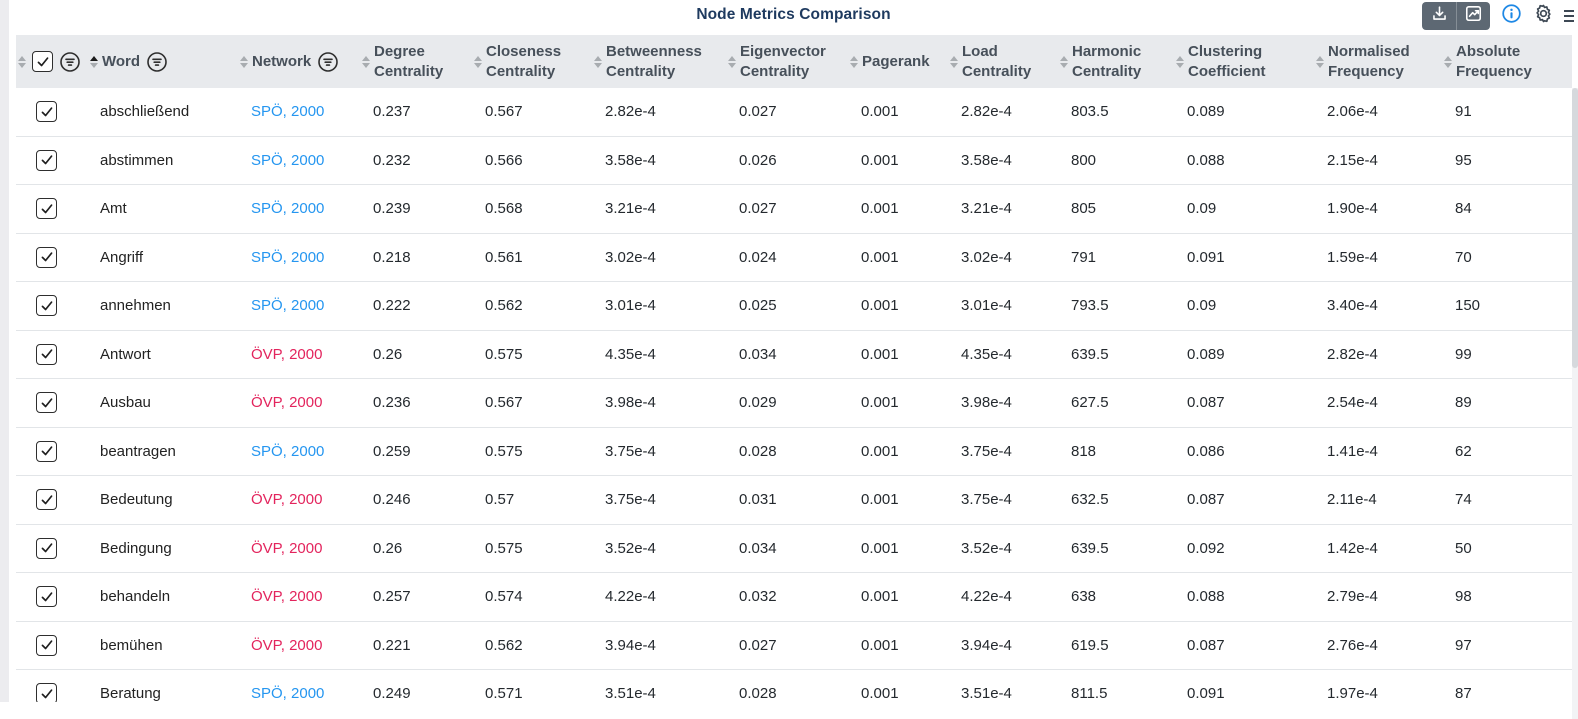 The width and height of the screenshot is (1578, 719). Describe the element at coordinates (630, 209) in the screenshot. I see `betweenness-cell: 3.21e-4` at that location.